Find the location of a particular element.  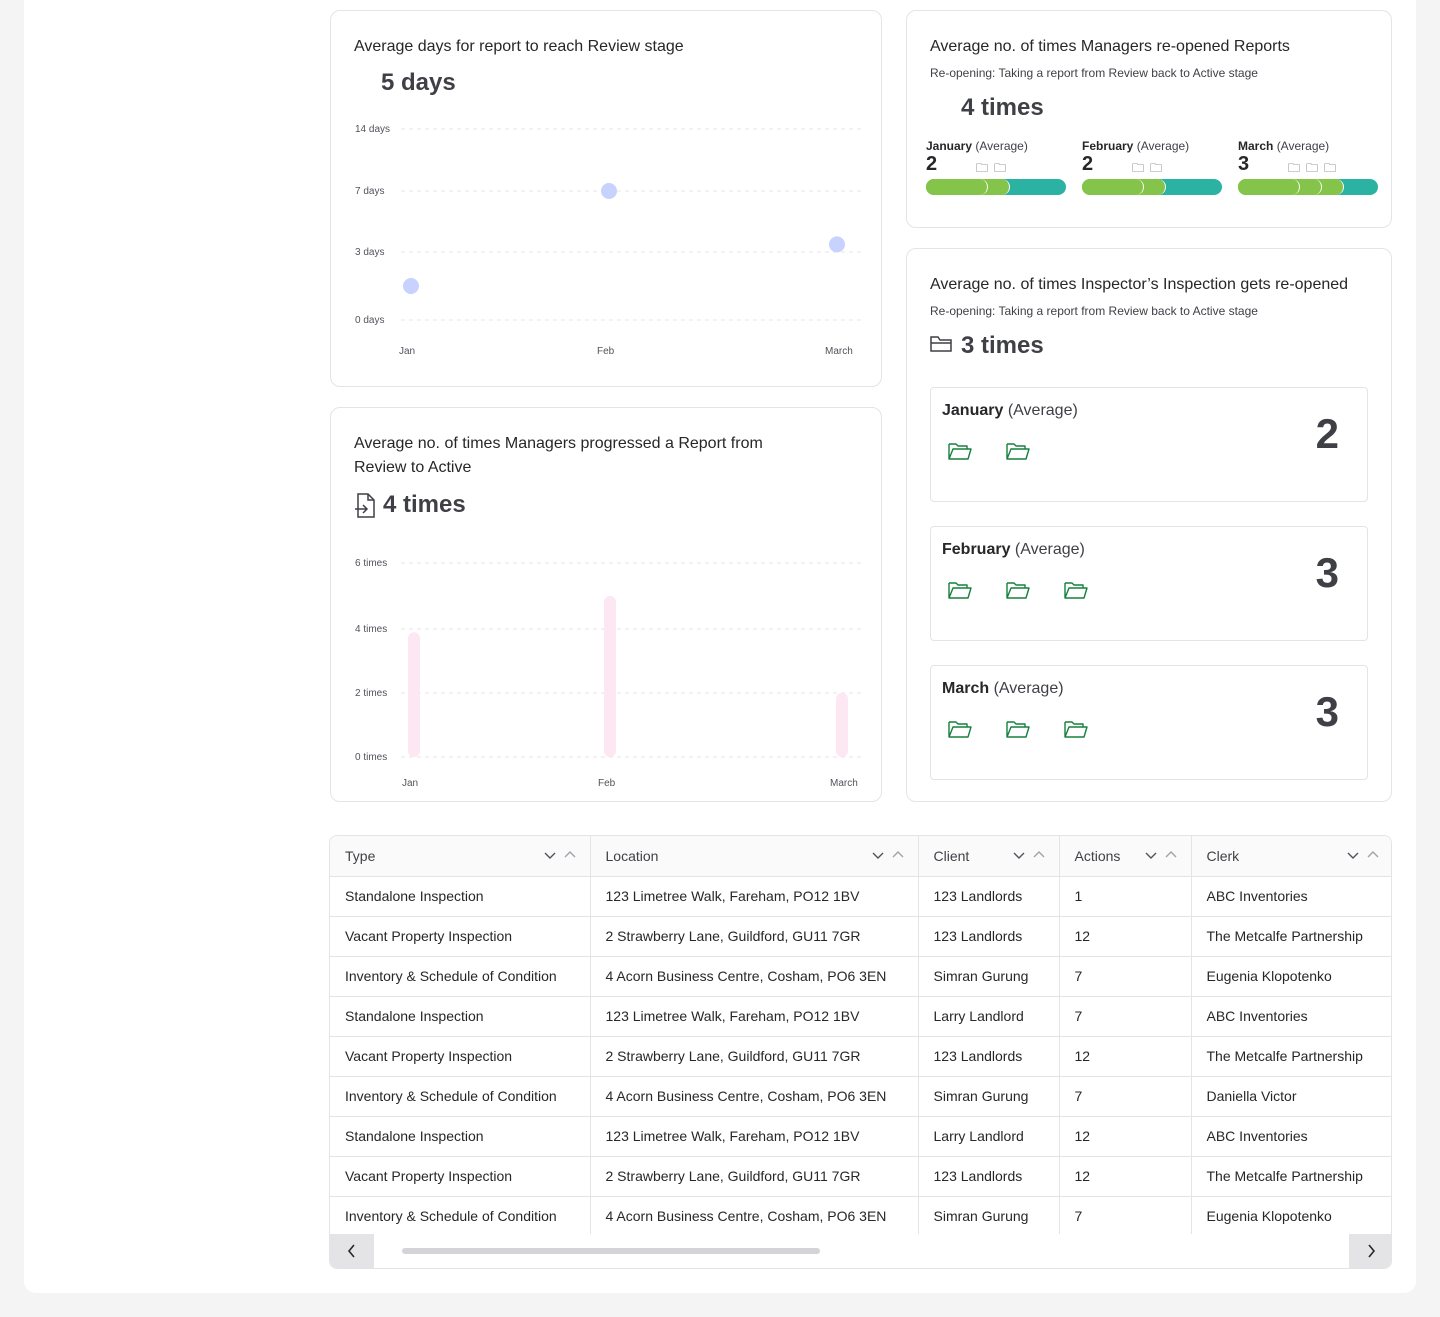

mini-month-value: 3 is located at coordinates (1244, 164).